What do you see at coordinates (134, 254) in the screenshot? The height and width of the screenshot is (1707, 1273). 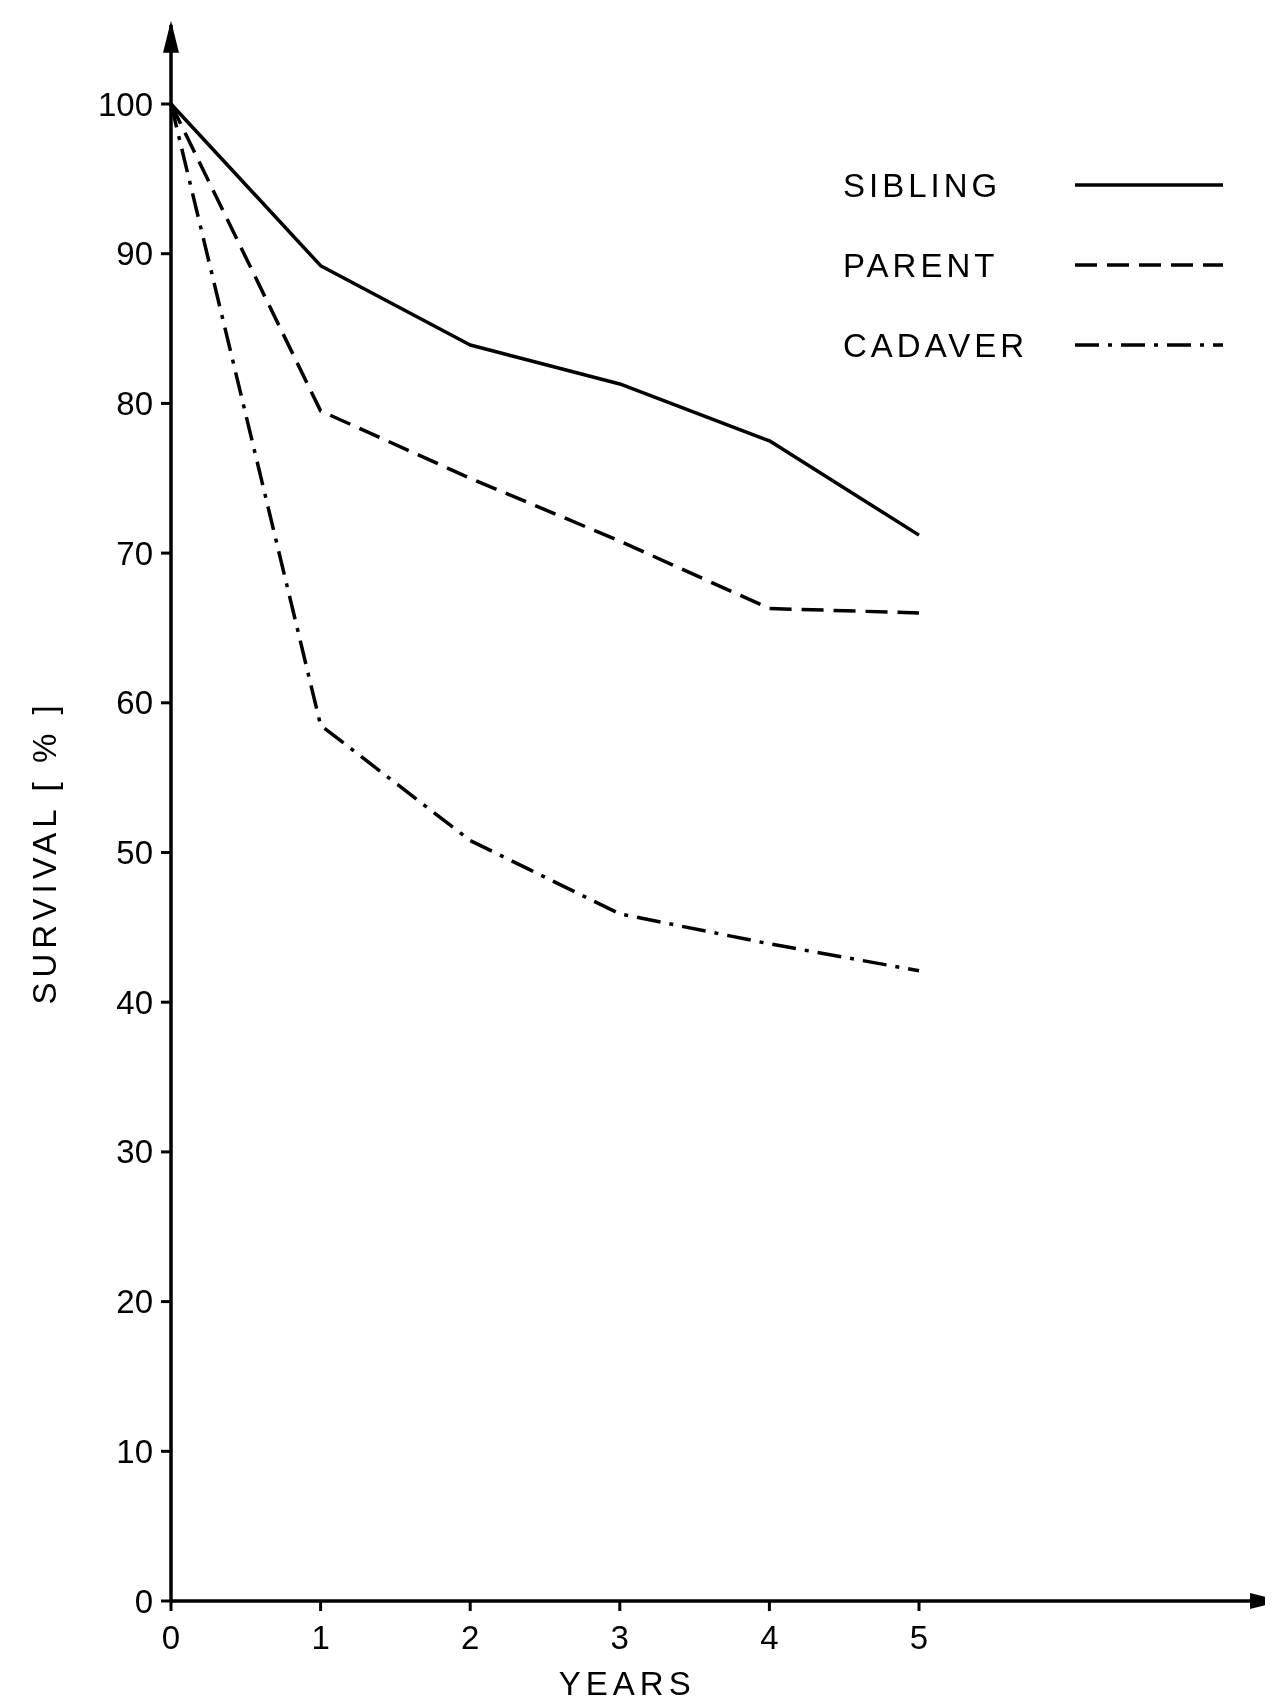 I see `y-tick-label: 90` at bounding box center [134, 254].